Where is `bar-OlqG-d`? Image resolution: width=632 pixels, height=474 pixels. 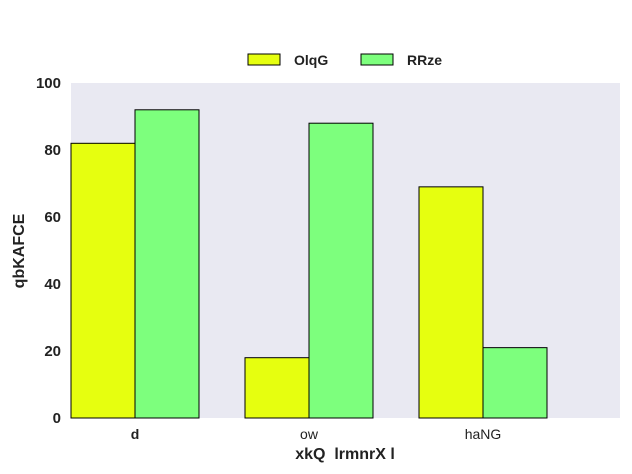 bar-OlqG-d is located at coordinates (103, 280).